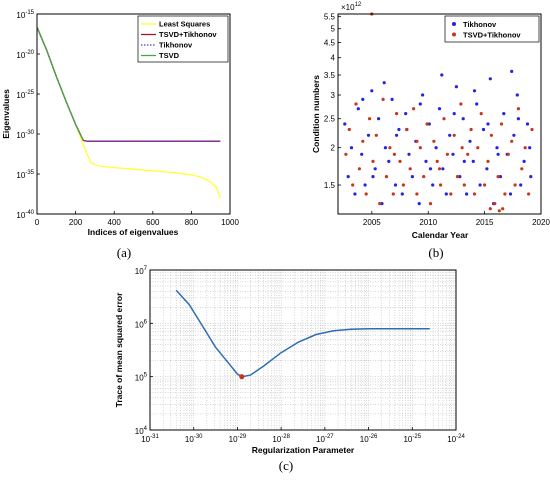  What do you see at coordinates (330, 42) in the screenshot?
I see `panel-b-y-tick-label: 4.5` at bounding box center [330, 42].